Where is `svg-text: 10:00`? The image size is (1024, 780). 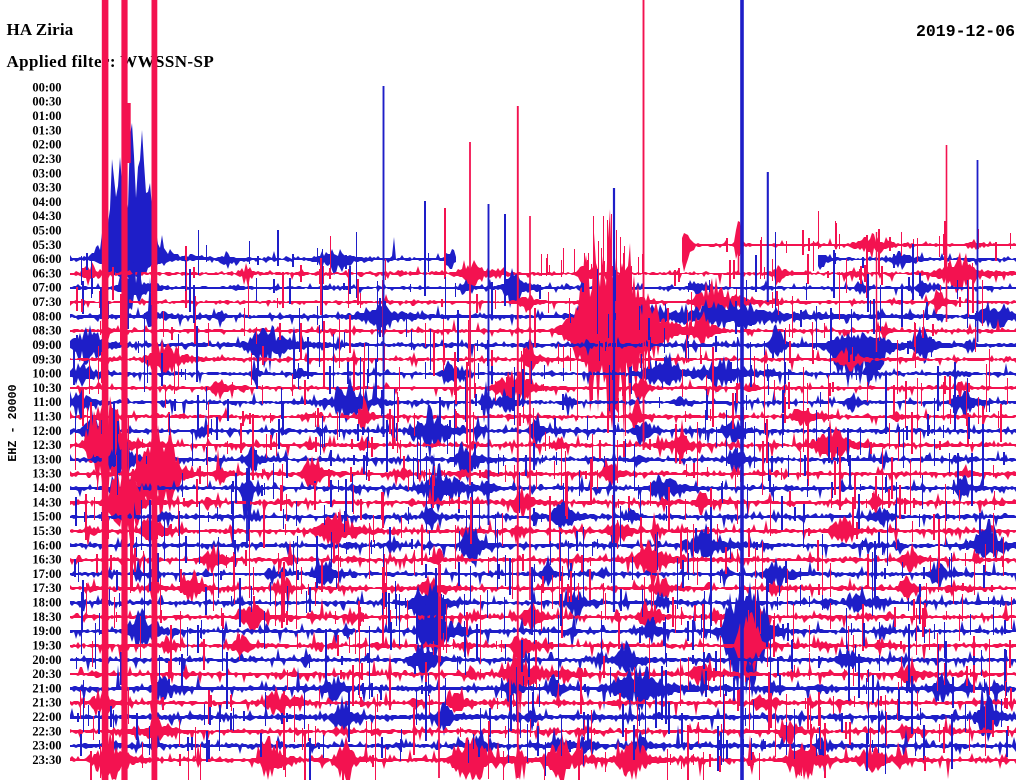 svg-text: 10:00 is located at coordinates (46, 374).